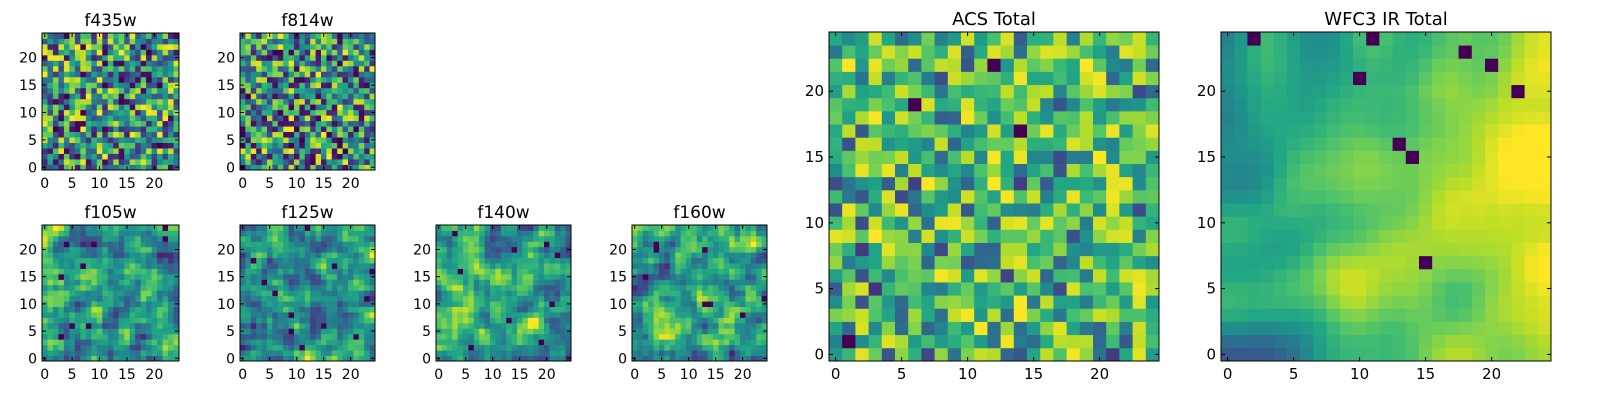 The width and height of the screenshot is (1600, 400). I want to click on y-tick-label: 0, so click(622, 359).